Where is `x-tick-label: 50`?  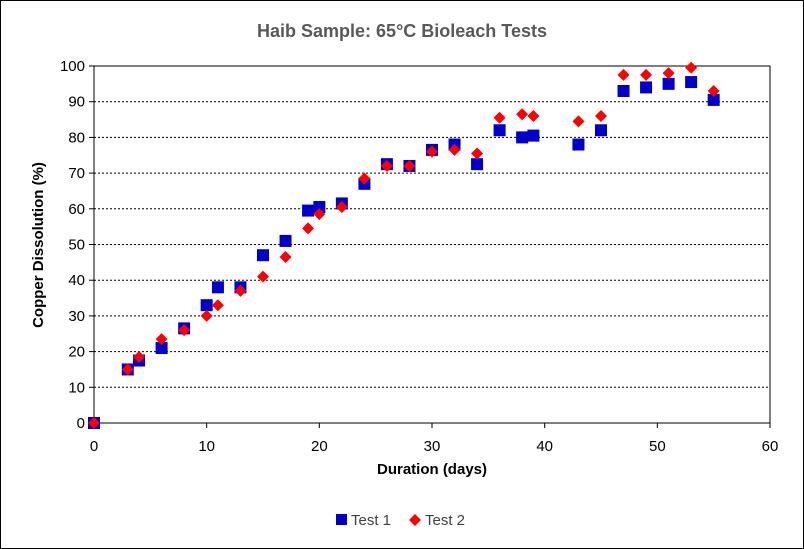 x-tick-label: 50 is located at coordinates (657, 446).